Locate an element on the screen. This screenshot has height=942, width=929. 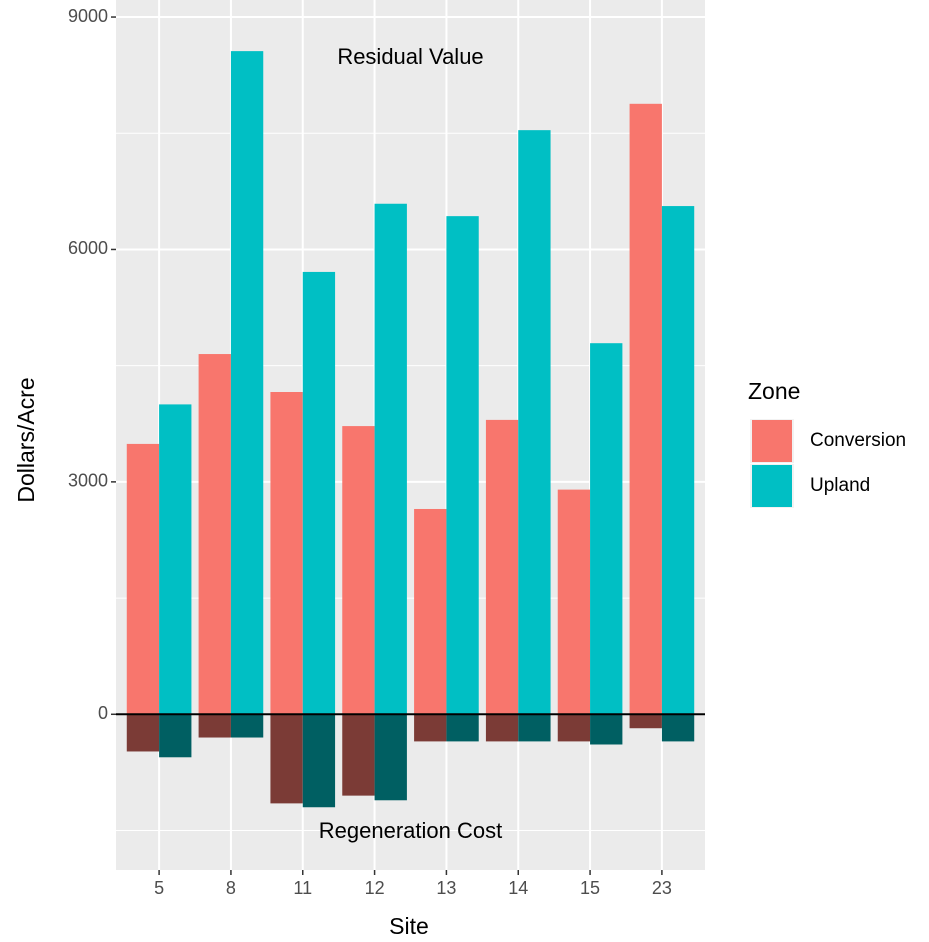
x-tick-label: 5 is located at coordinates (159, 888).